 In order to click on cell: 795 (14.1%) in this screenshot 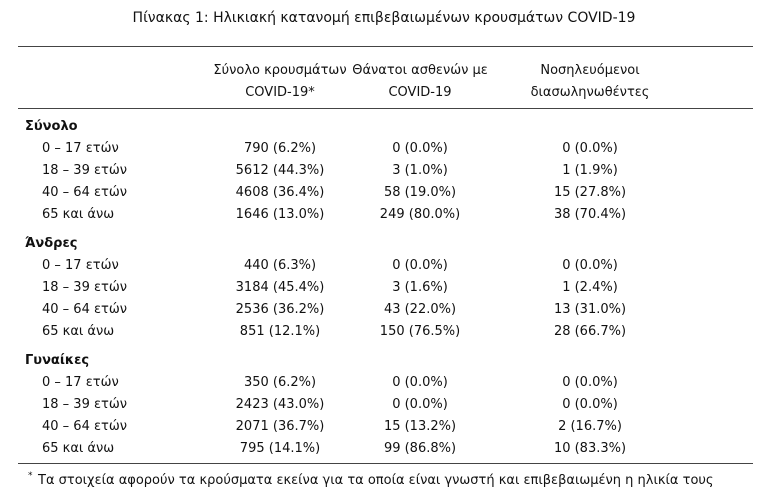, I will do `click(280, 448)`.